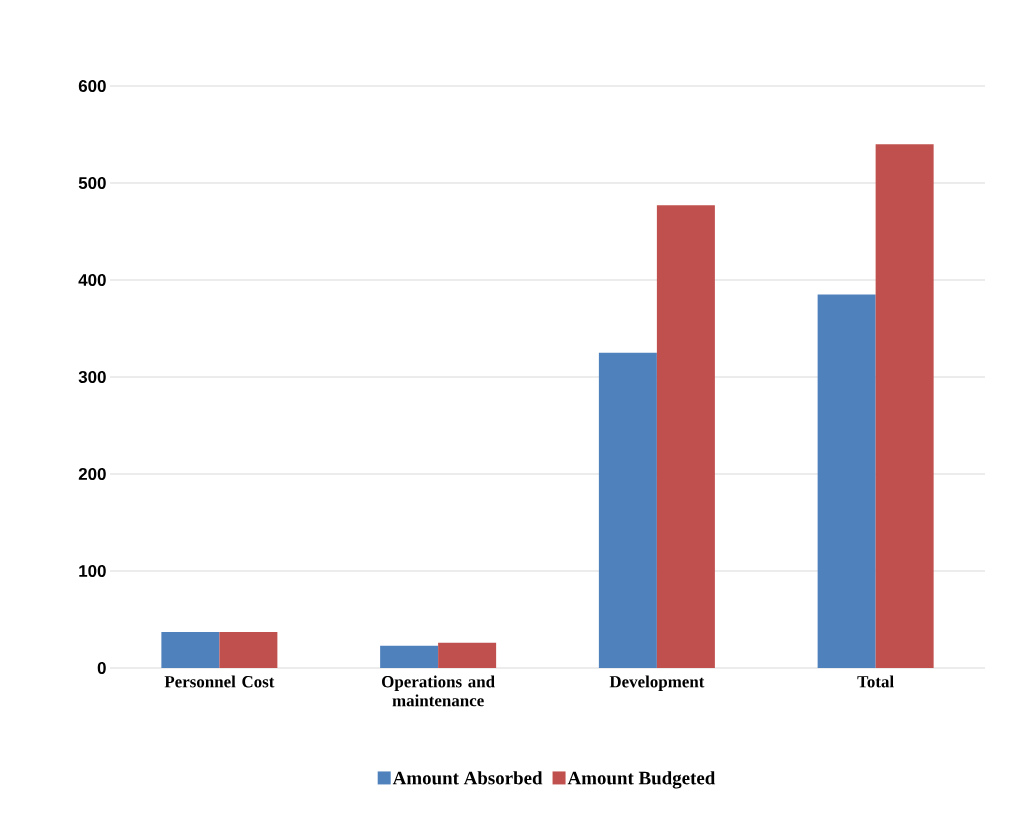 This screenshot has height=836, width=1013. What do you see at coordinates (438, 691) in the screenshot?
I see `x-tick-label: Operations and maintenance` at bounding box center [438, 691].